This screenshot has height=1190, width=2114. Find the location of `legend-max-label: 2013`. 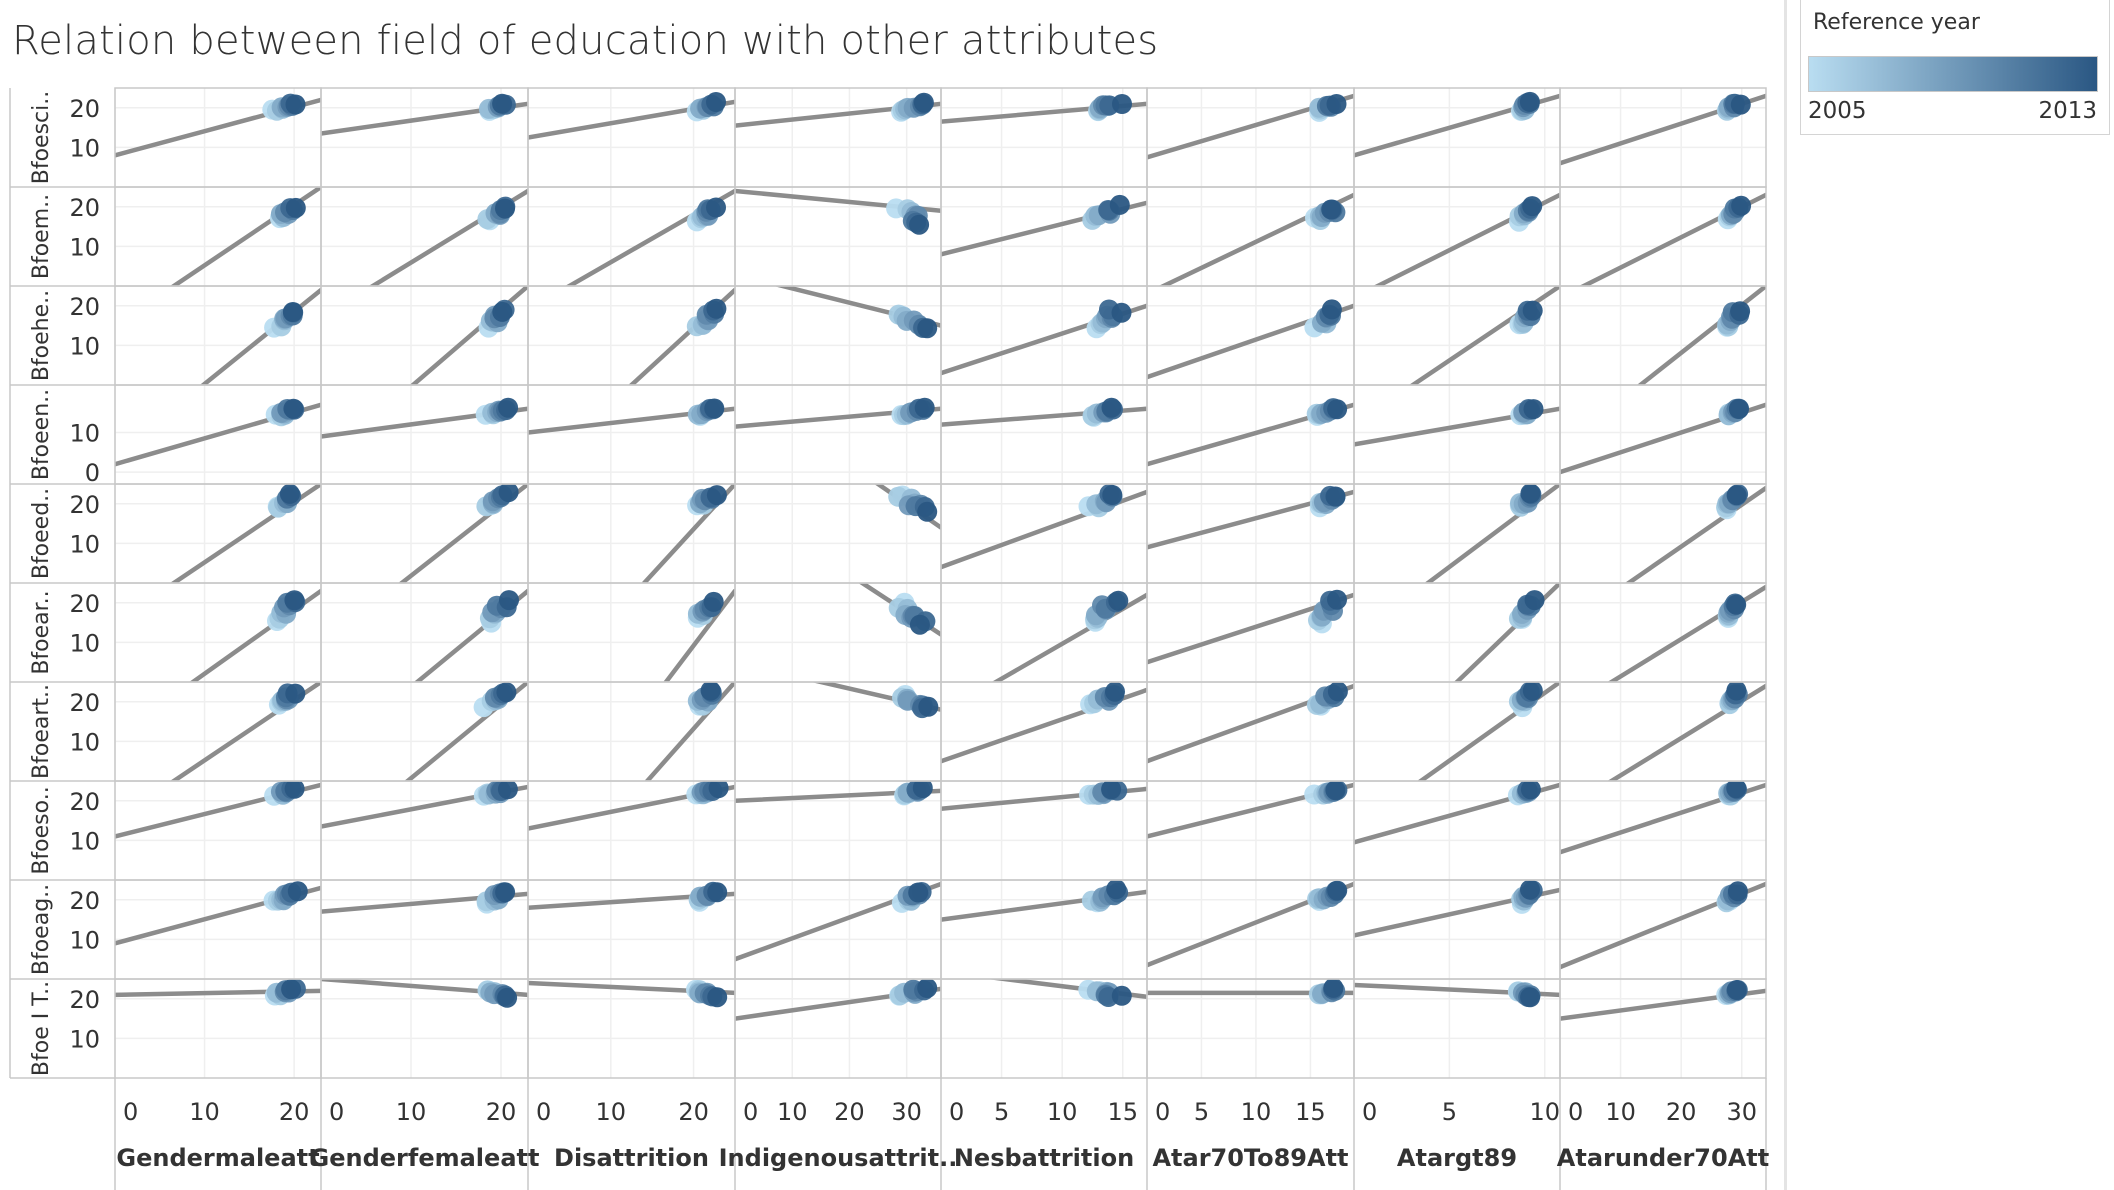

legend-max-label: 2013 is located at coordinates (2067, 111).